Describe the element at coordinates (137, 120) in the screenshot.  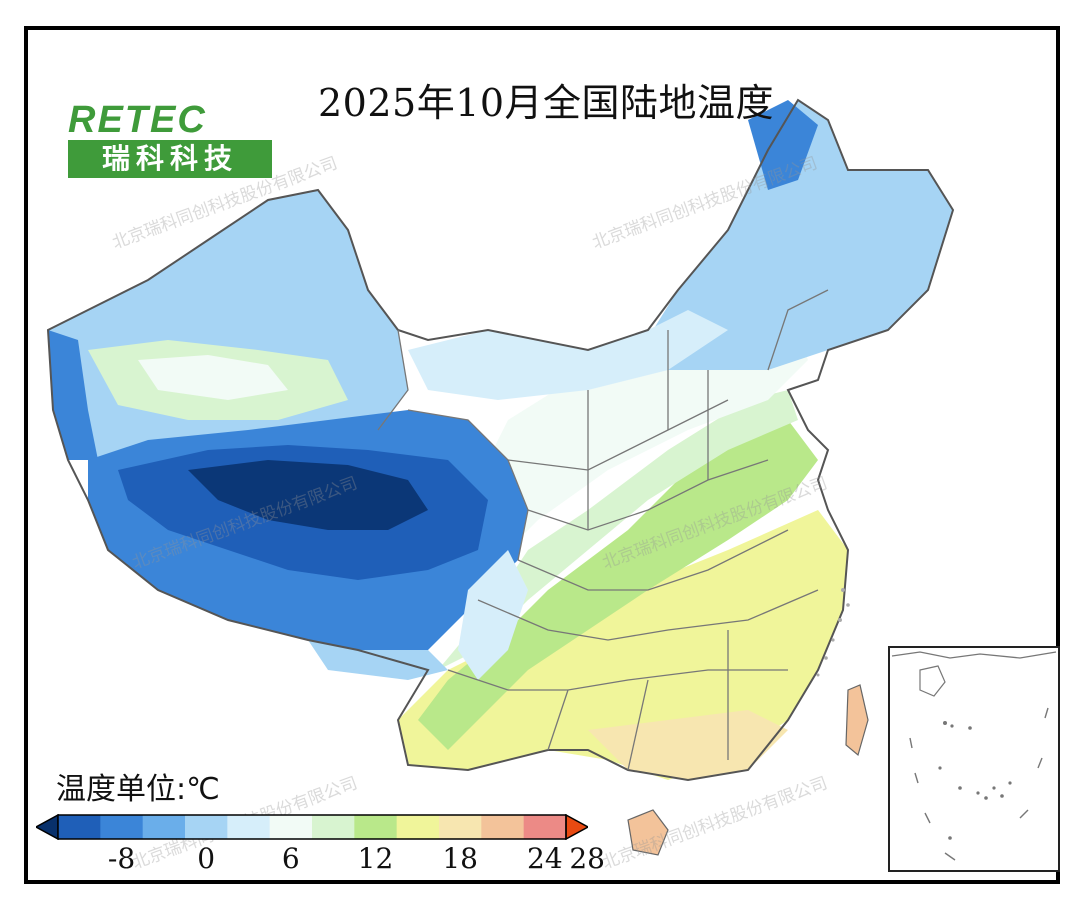
I see `logo-wordmark: RETEC` at that location.